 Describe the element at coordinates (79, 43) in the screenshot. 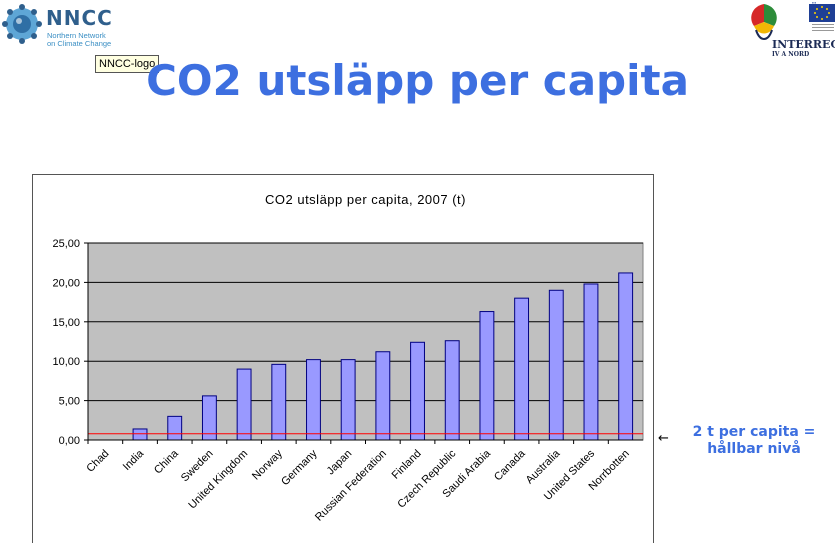

I see `nncc-subtitle-line-2: on Climate Change` at that location.